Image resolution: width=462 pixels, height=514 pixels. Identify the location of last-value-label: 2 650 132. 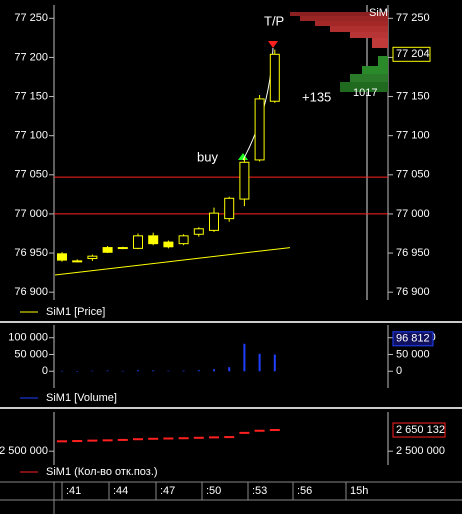
(420, 430).